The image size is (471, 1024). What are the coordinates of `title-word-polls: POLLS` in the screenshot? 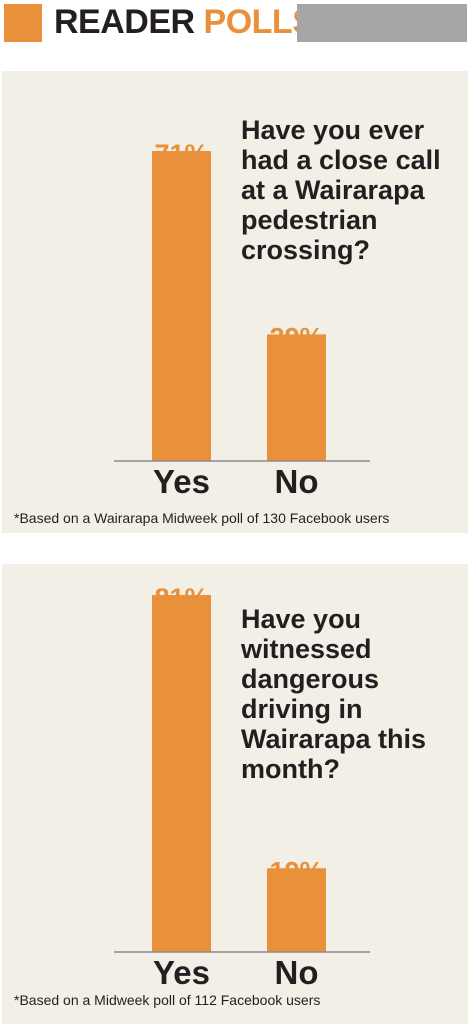 It's located at (259, 22).